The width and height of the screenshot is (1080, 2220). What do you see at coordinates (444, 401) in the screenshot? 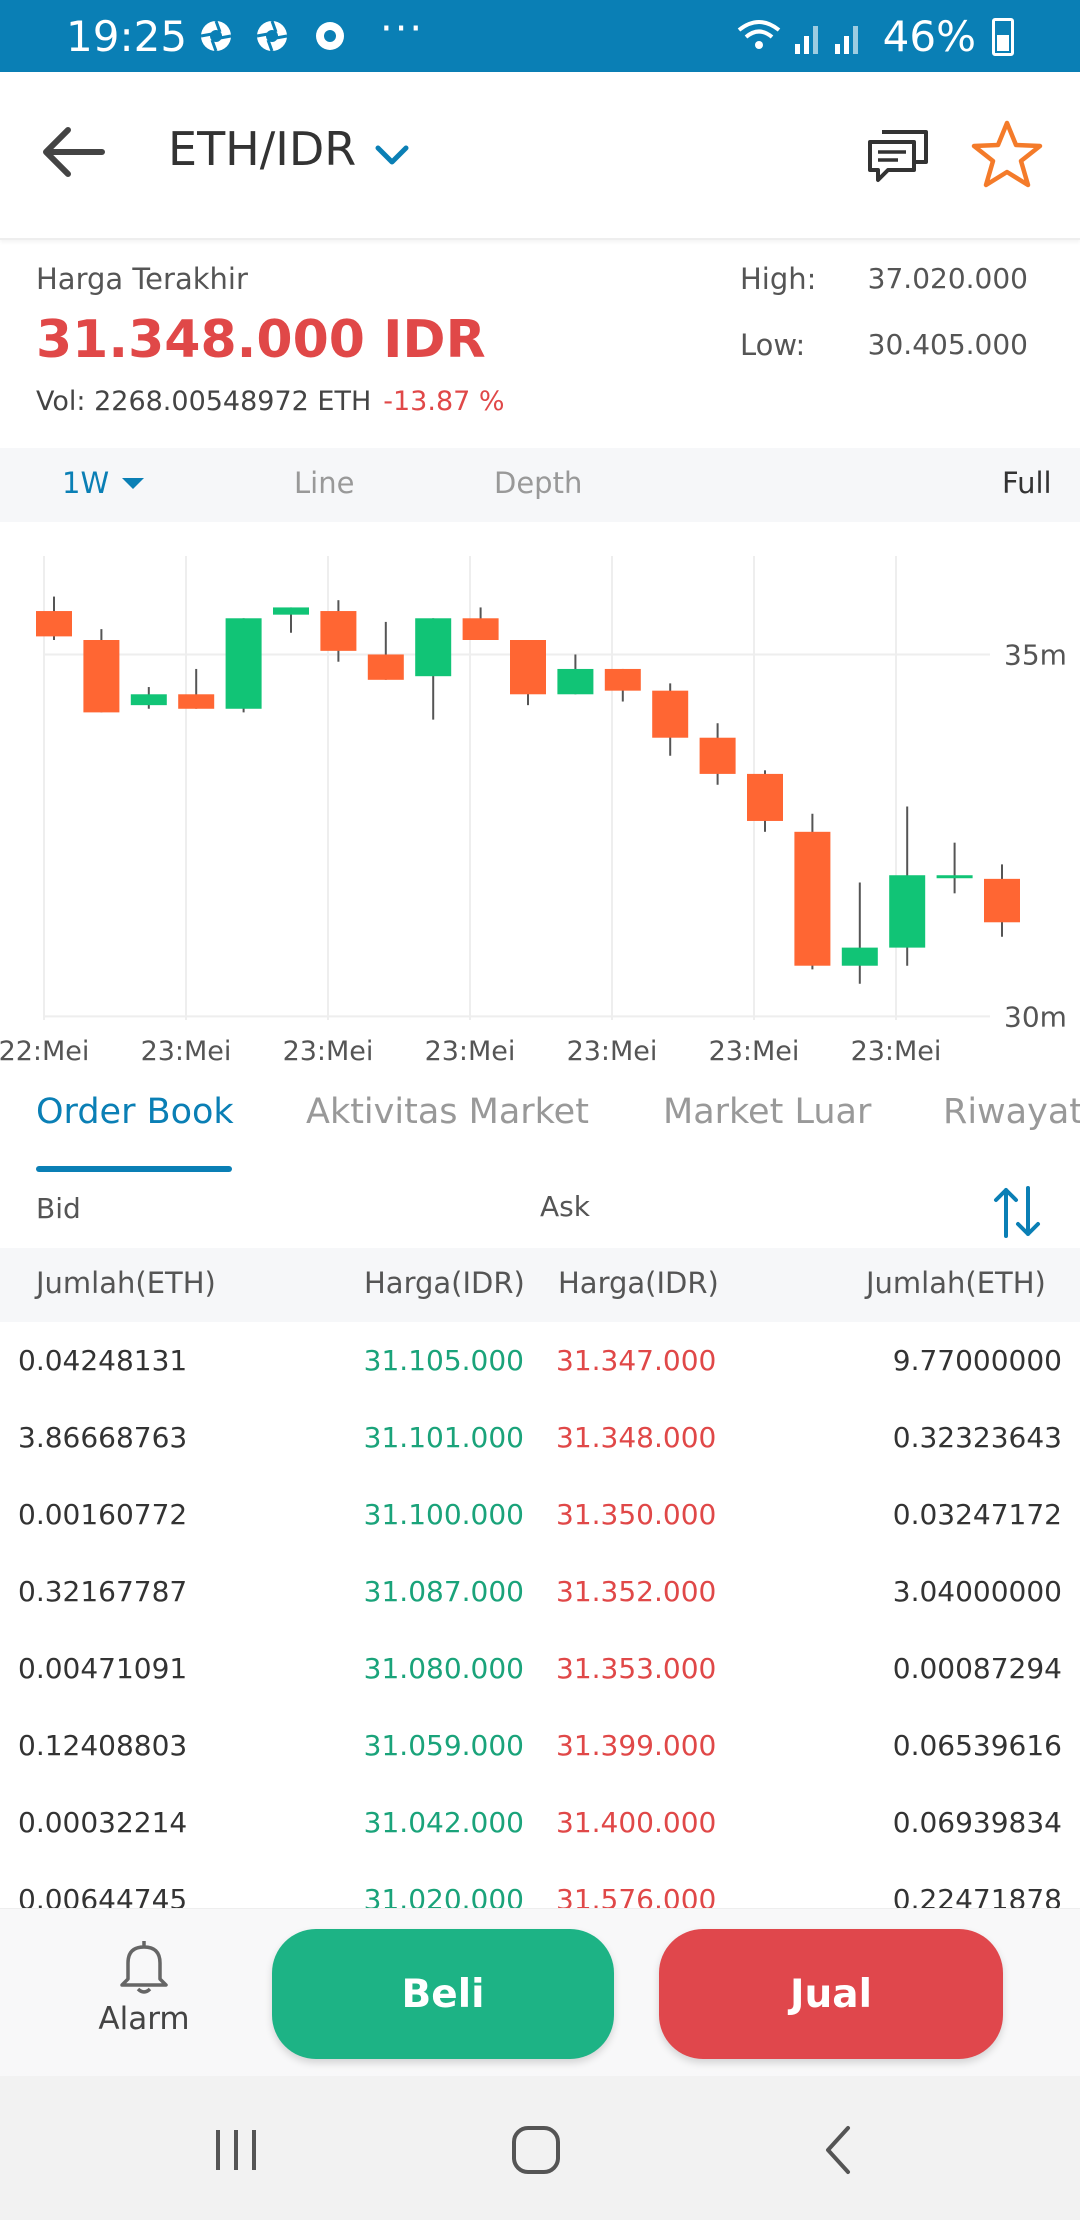
I see `price-change: -13.87 %` at bounding box center [444, 401].